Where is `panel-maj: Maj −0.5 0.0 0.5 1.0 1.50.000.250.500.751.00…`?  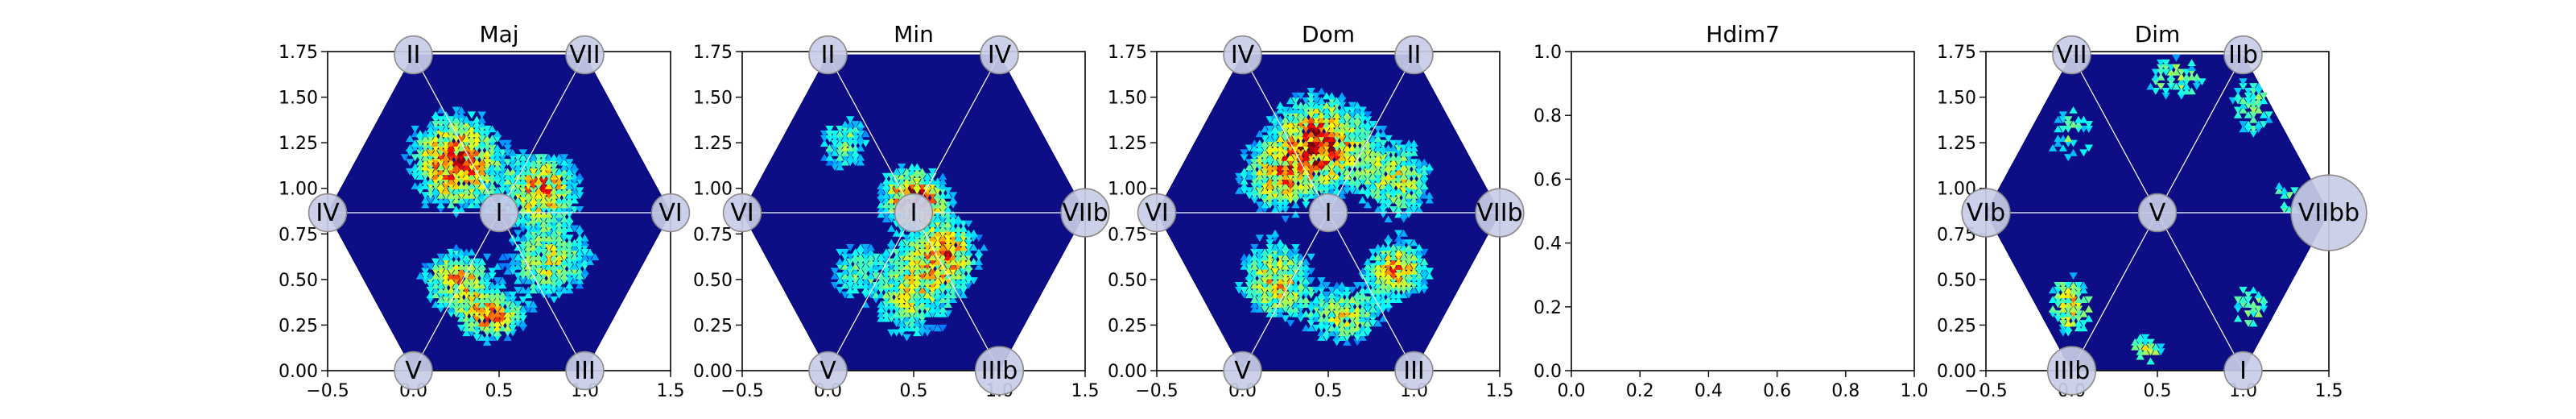
panel-maj: Maj −0.5 0.0 0.5 1.0 1.50.000.250.500.751.00… is located at coordinates (485, 211).